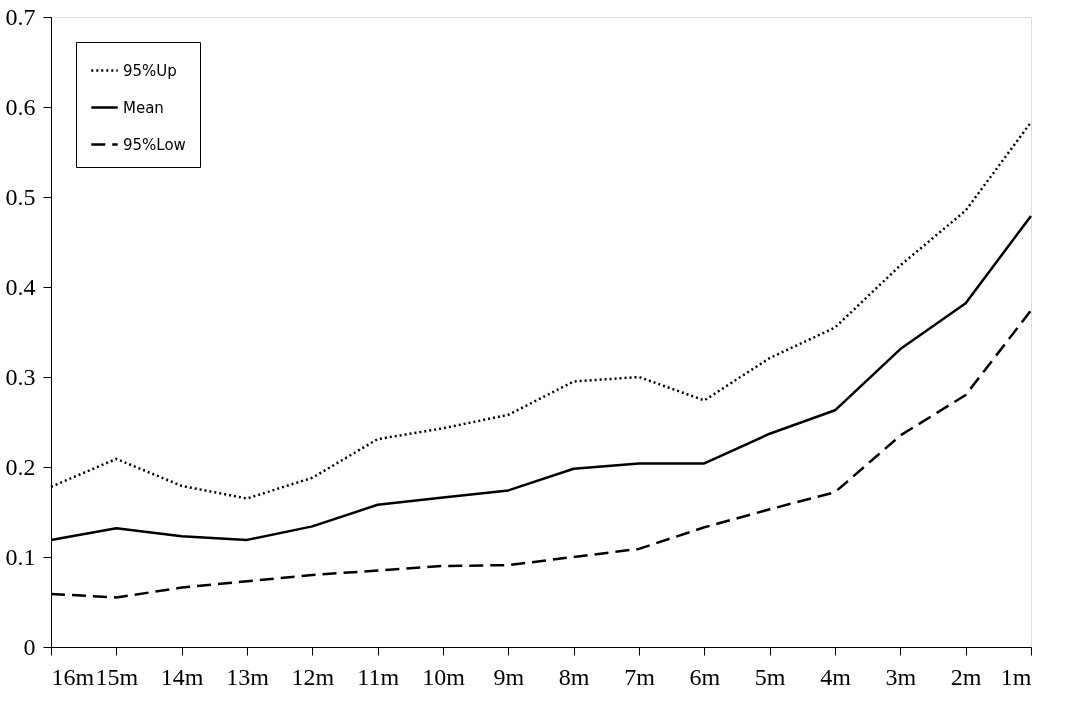 The width and height of the screenshot is (1067, 713). Describe the element at coordinates (143, 107) in the screenshot. I see `legend-label: Mean` at that location.